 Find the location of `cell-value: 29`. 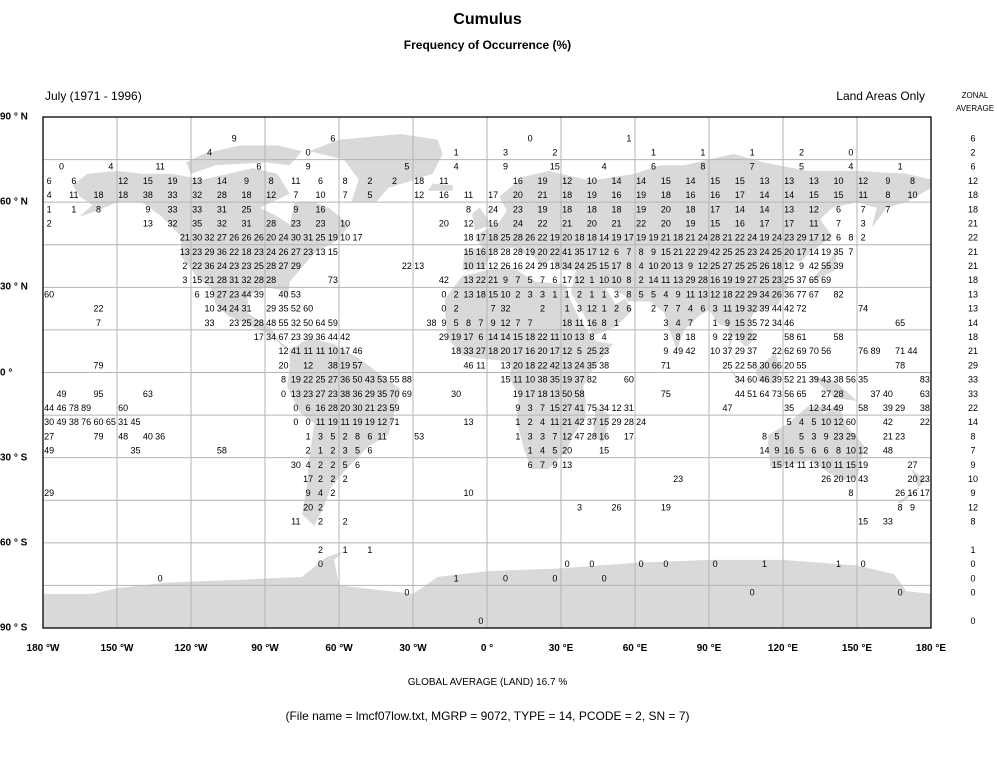

cell-value: 29 is located at coordinates (542, 266).